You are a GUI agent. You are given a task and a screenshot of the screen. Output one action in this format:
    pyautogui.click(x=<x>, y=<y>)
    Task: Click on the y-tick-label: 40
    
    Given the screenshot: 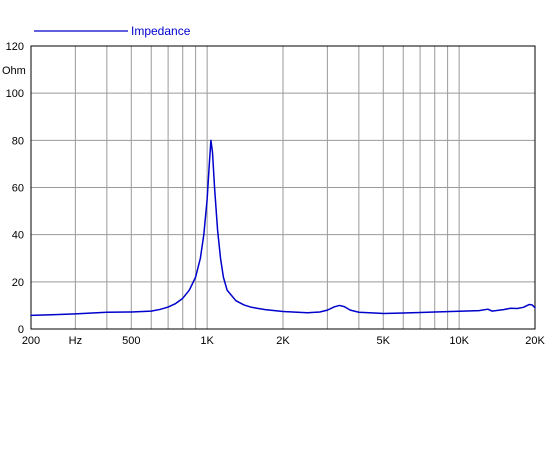 What is the action you would take?
    pyautogui.click(x=18, y=236)
    